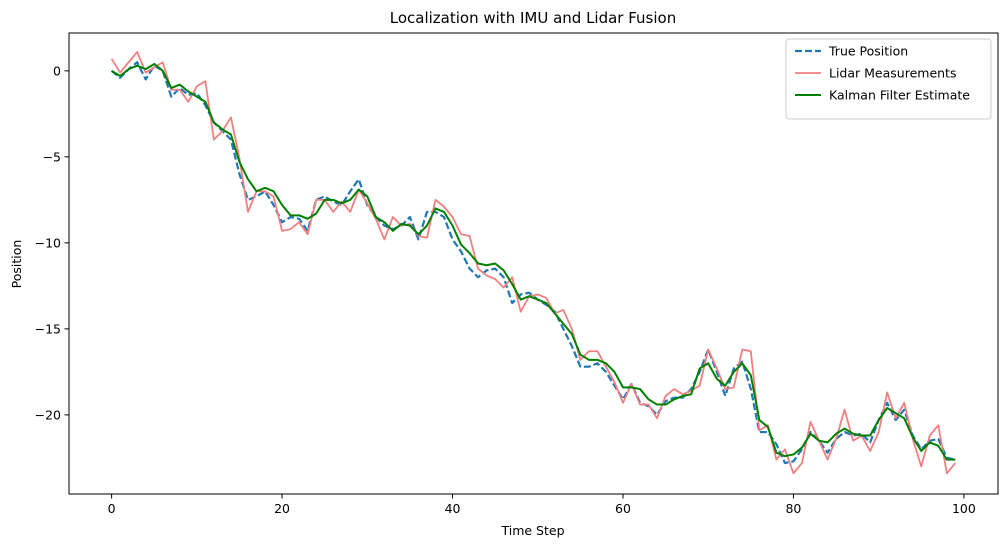 This screenshot has width=1008, height=547. I want to click on legend-box, so click(888, 79).